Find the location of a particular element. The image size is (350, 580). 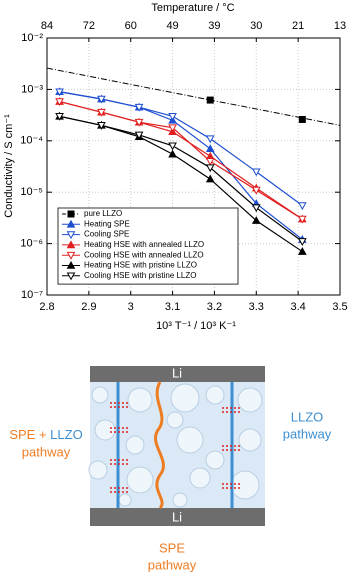

x2-tick-label: 39 is located at coordinates (214, 26).